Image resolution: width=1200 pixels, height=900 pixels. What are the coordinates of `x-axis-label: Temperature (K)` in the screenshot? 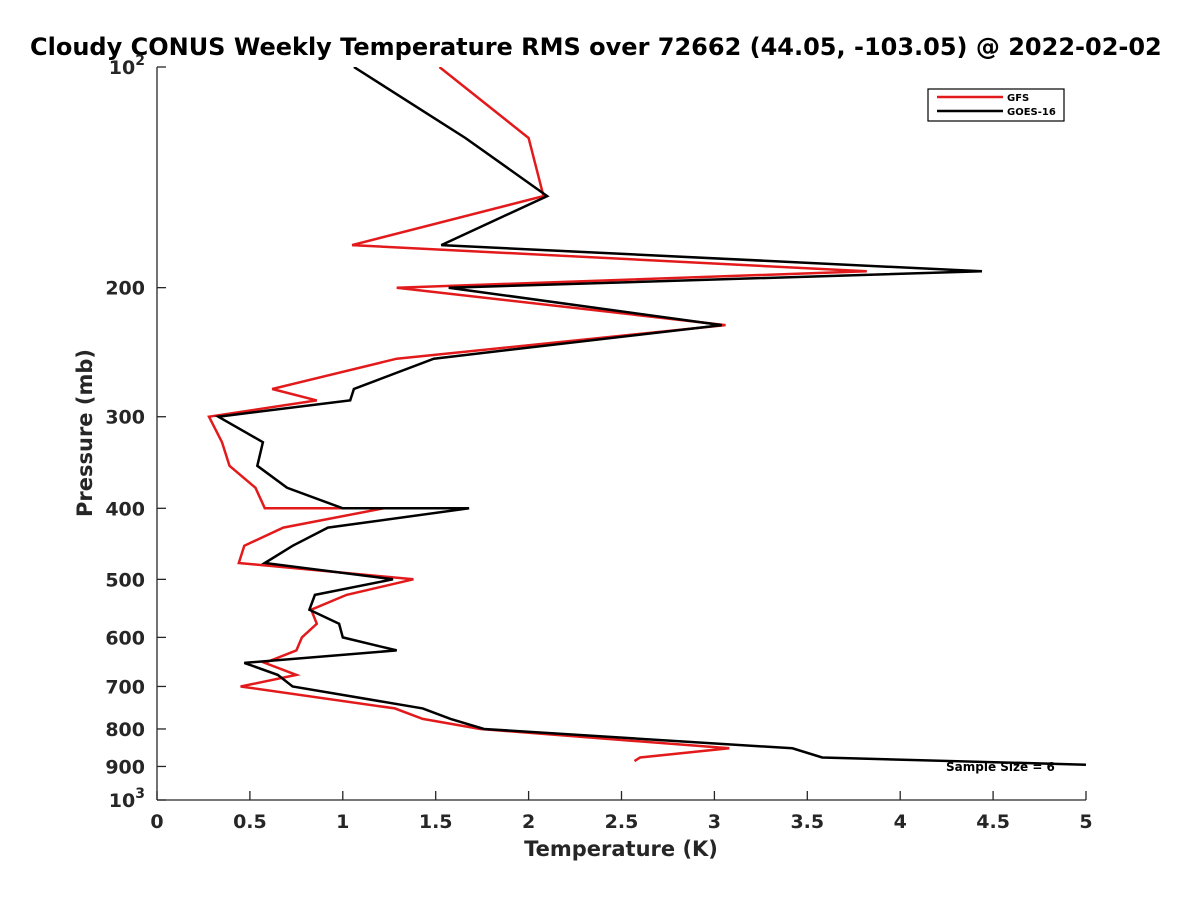 It's located at (621, 849).